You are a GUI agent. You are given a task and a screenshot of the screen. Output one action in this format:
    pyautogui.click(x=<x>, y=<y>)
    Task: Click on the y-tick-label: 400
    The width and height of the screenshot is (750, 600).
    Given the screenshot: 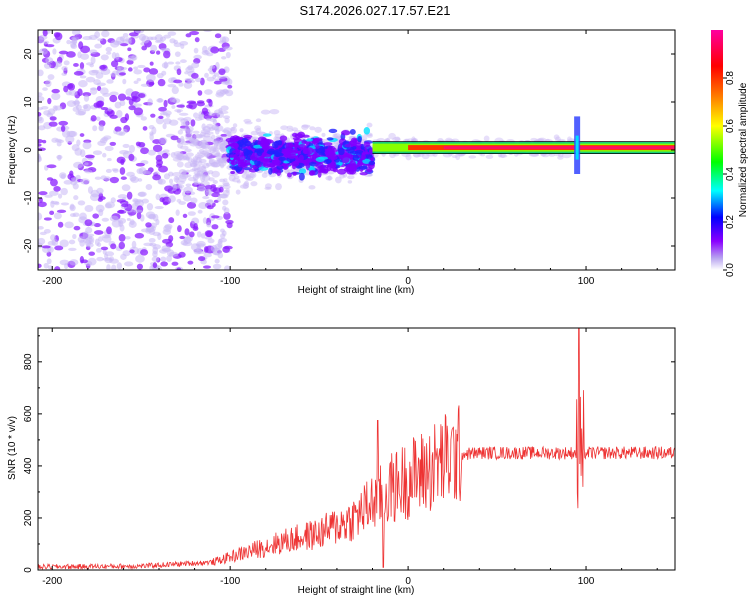 What is the action you would take?
    pyautogui.click(x=28, y=465)
    